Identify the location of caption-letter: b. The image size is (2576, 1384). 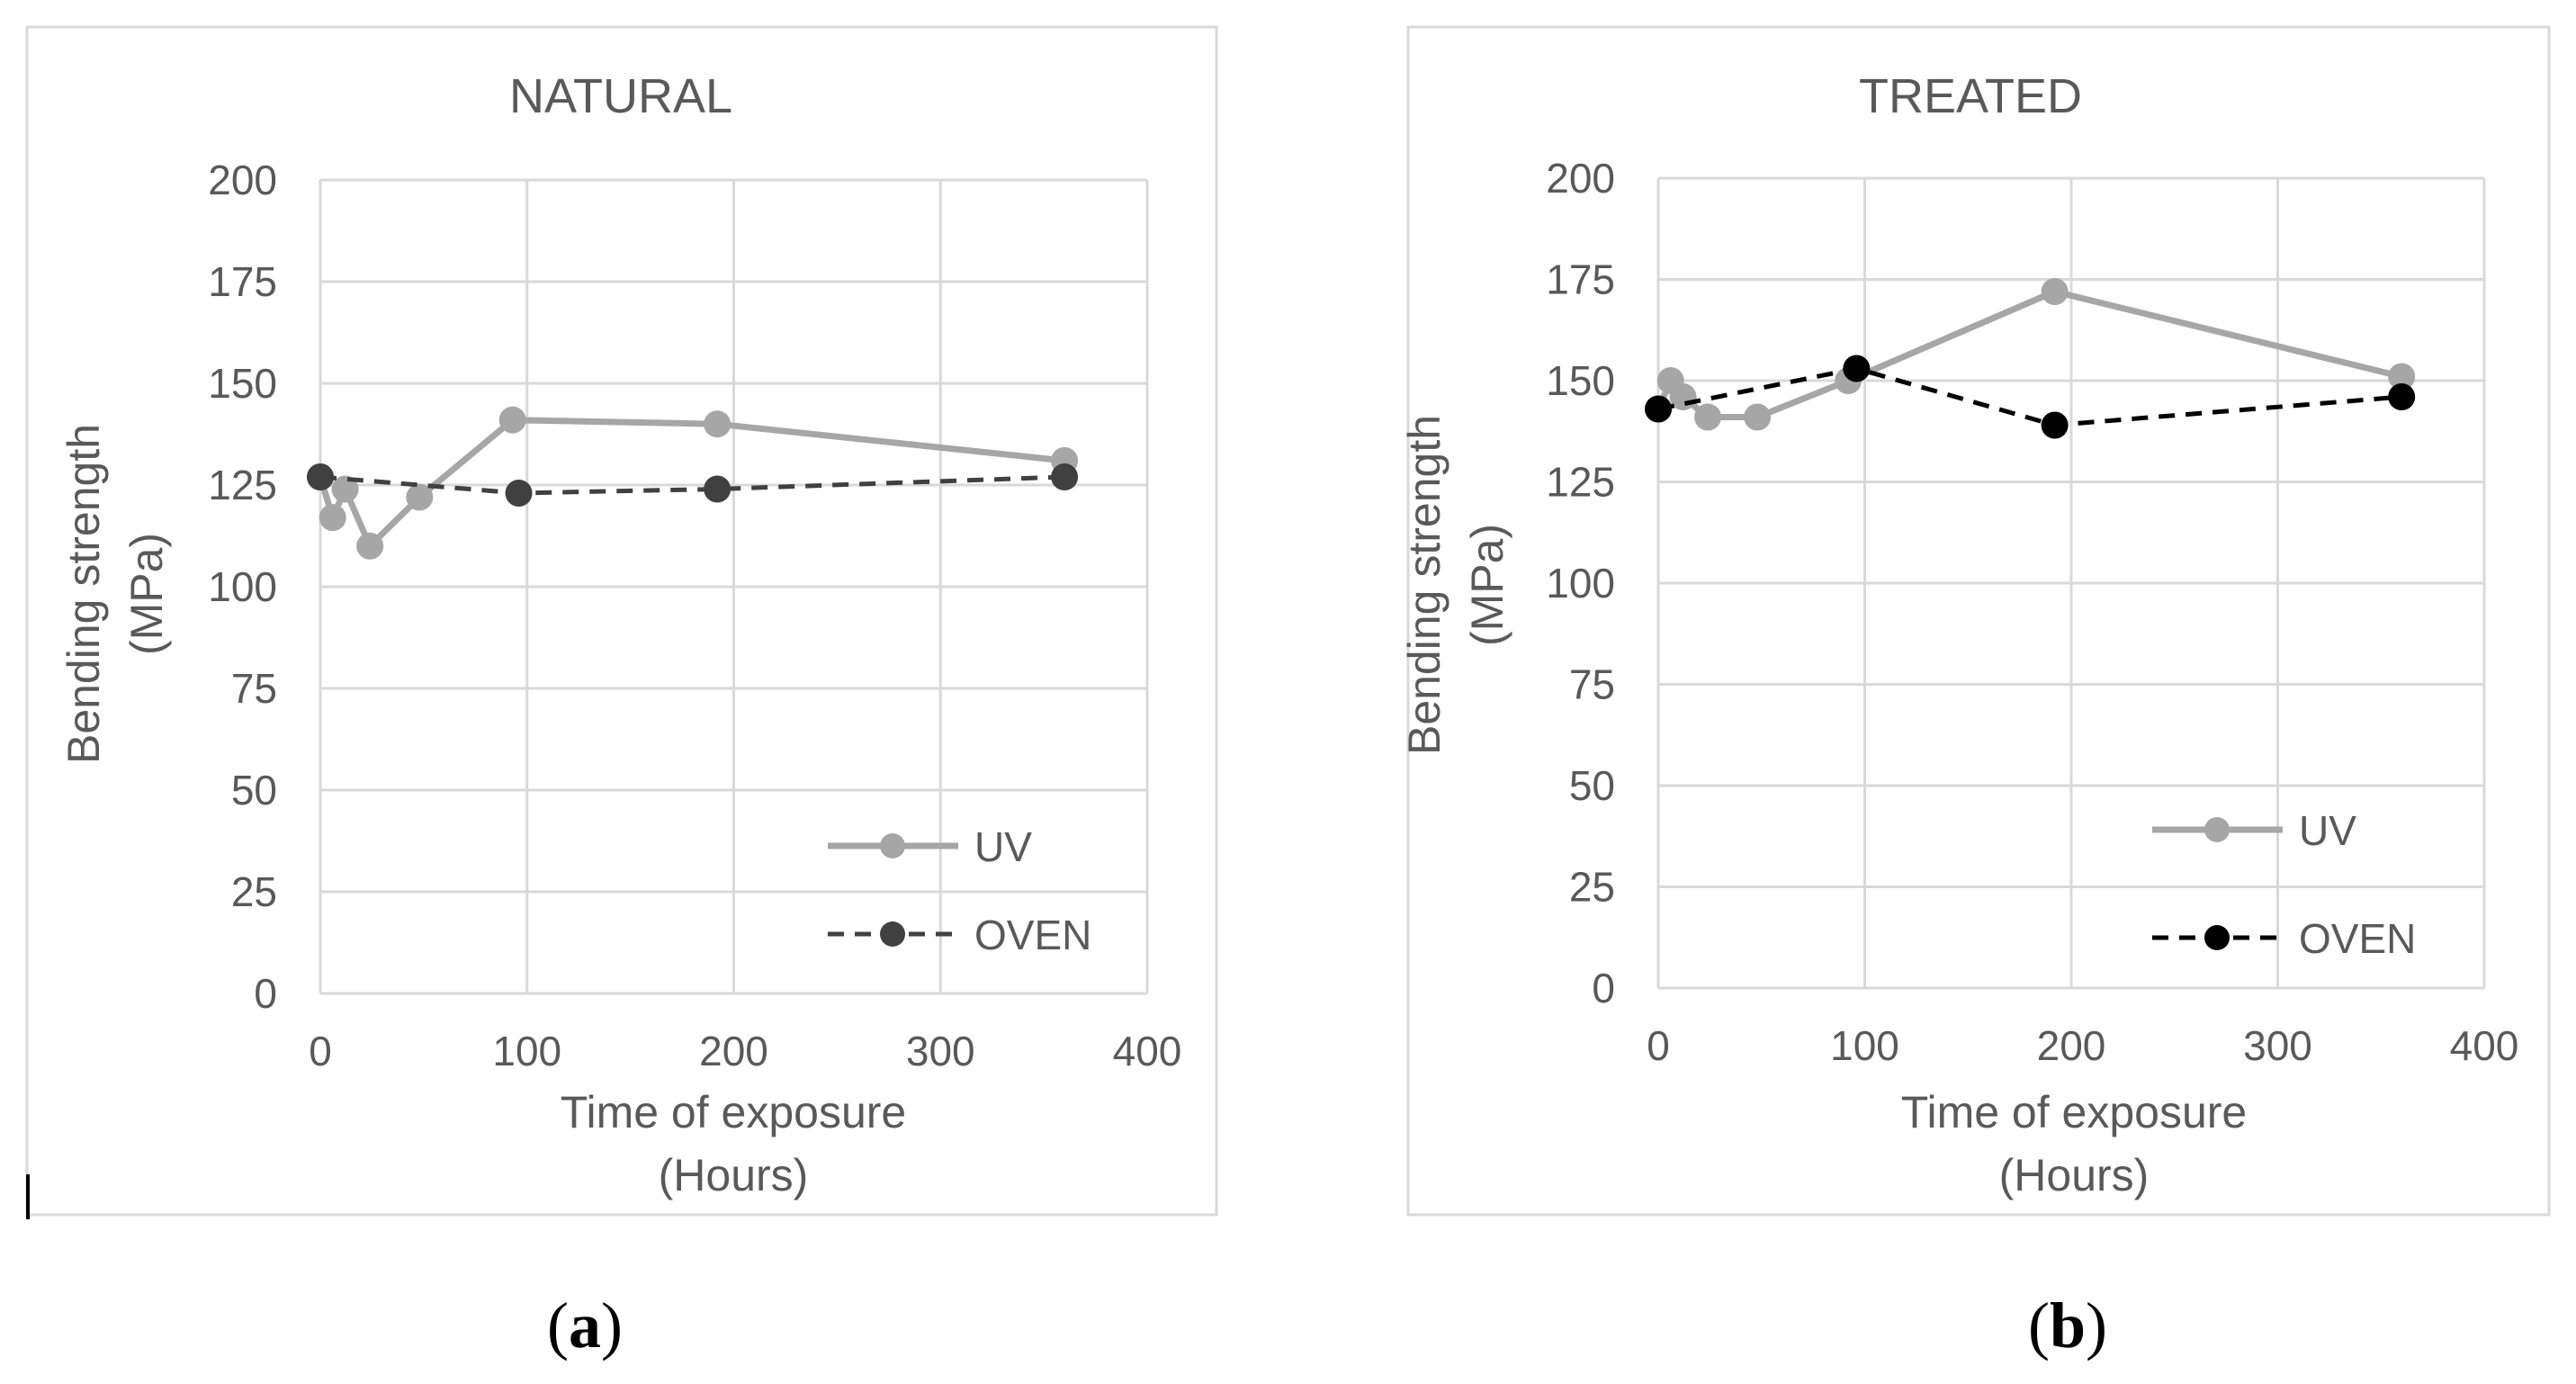
(2068, 1326).